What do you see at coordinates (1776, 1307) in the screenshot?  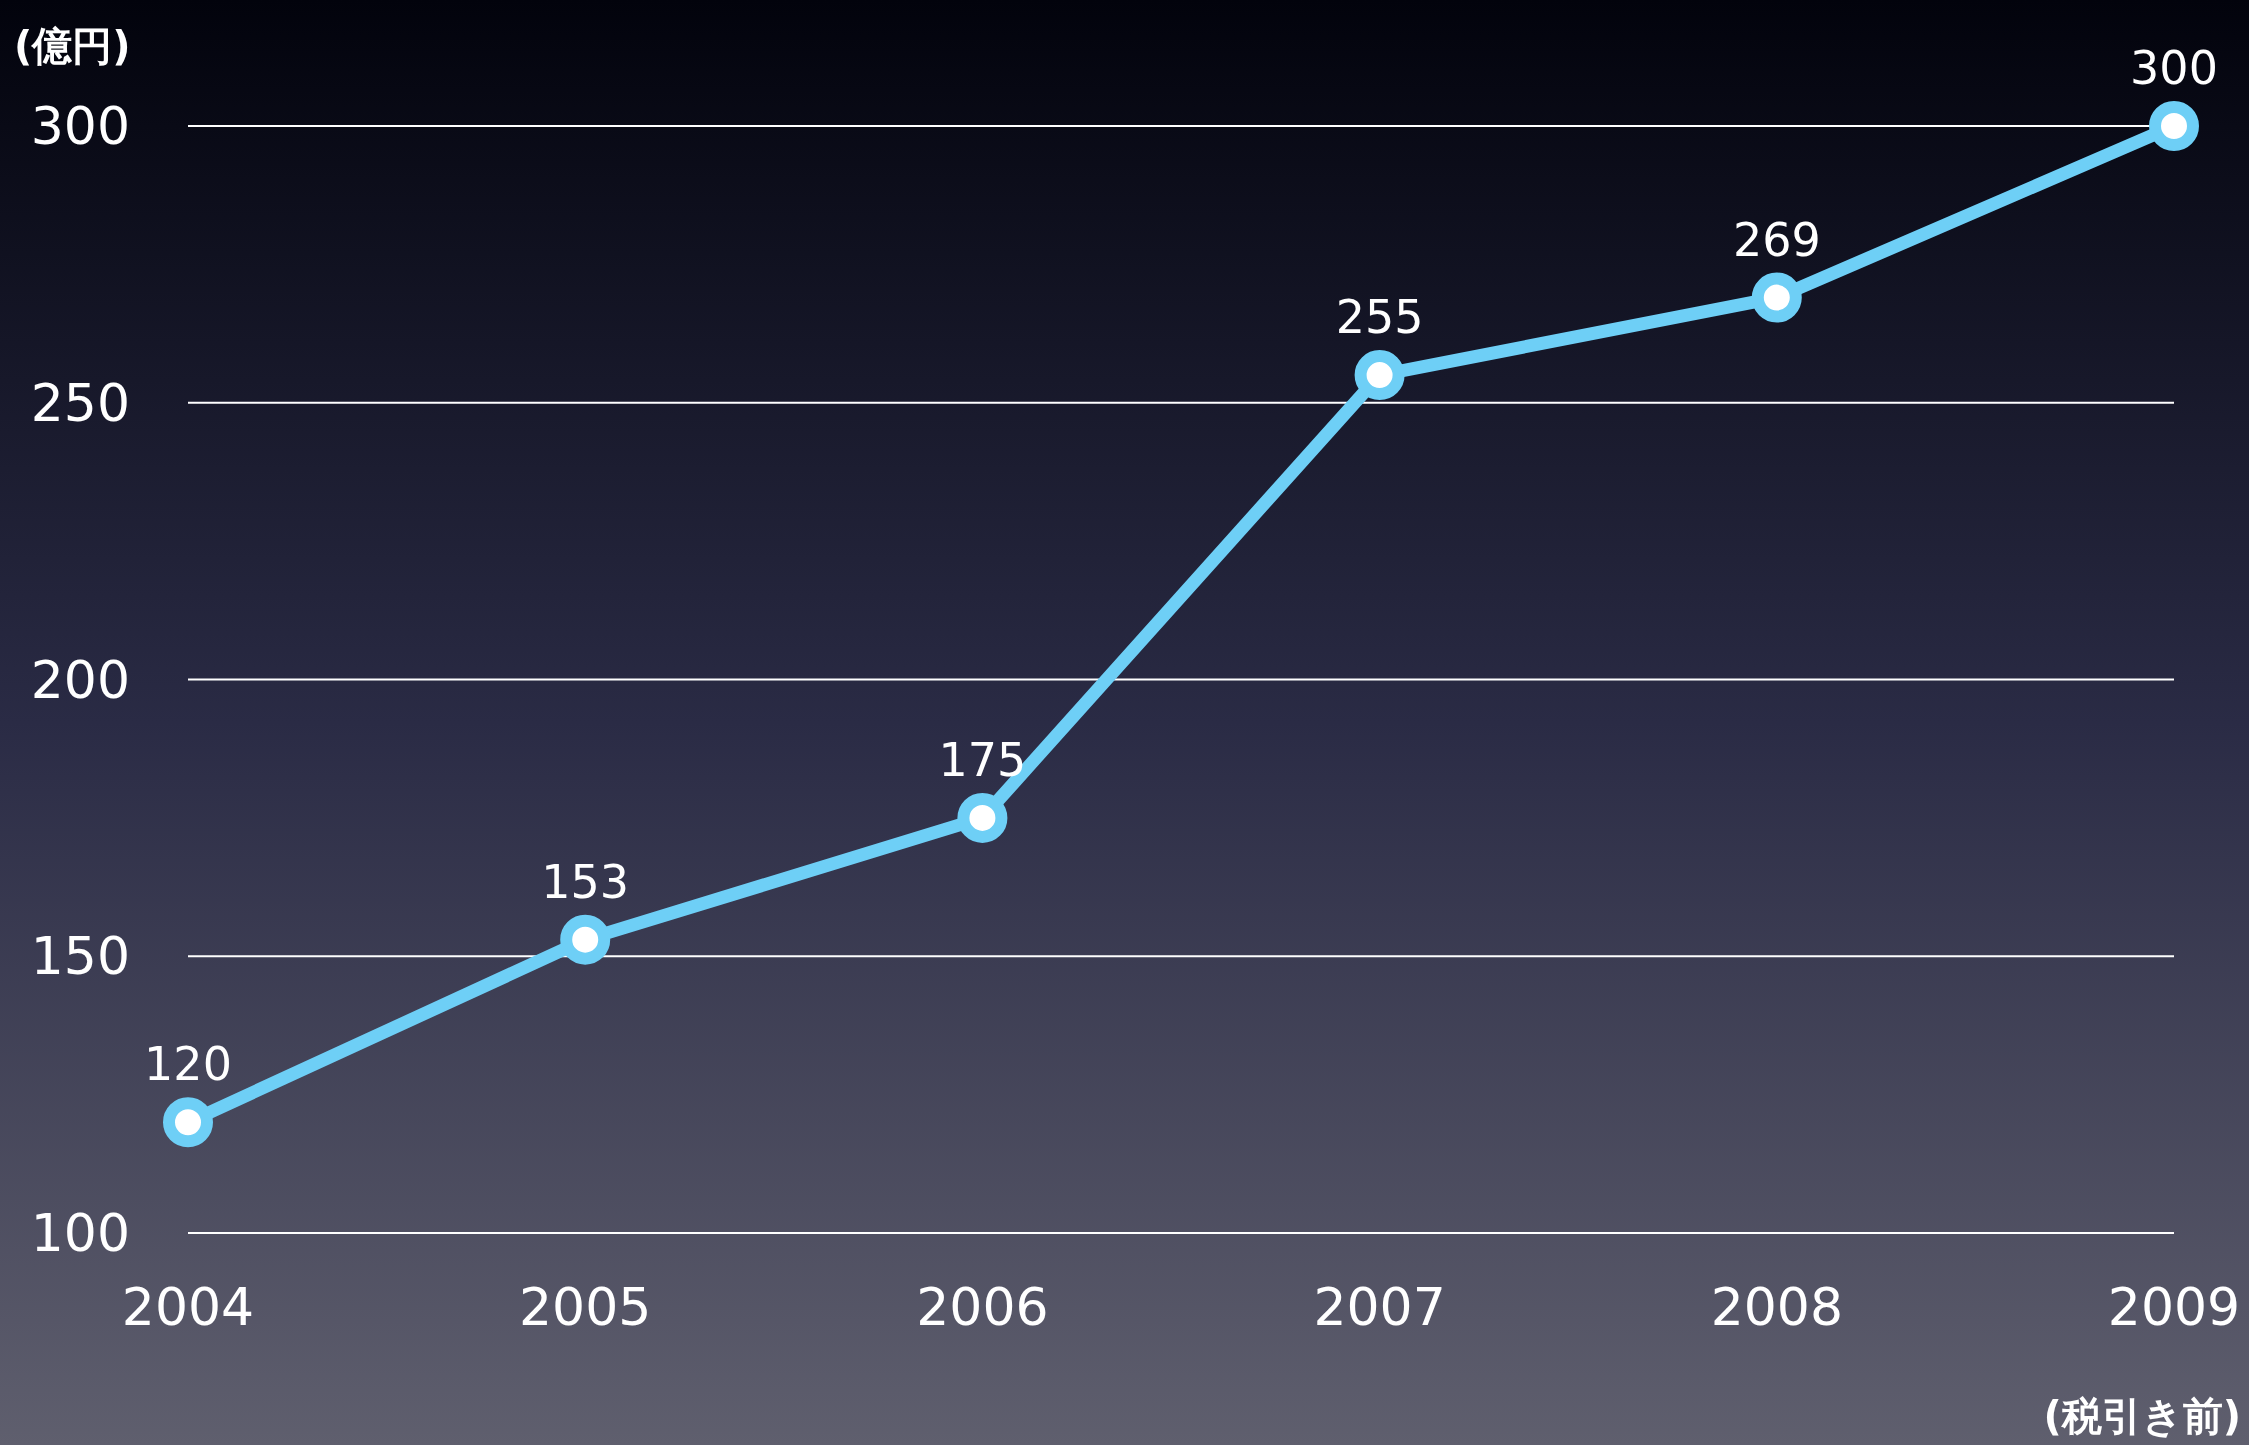 I see `x-tick-label: 2008` at bounding box center [1776, 1307].